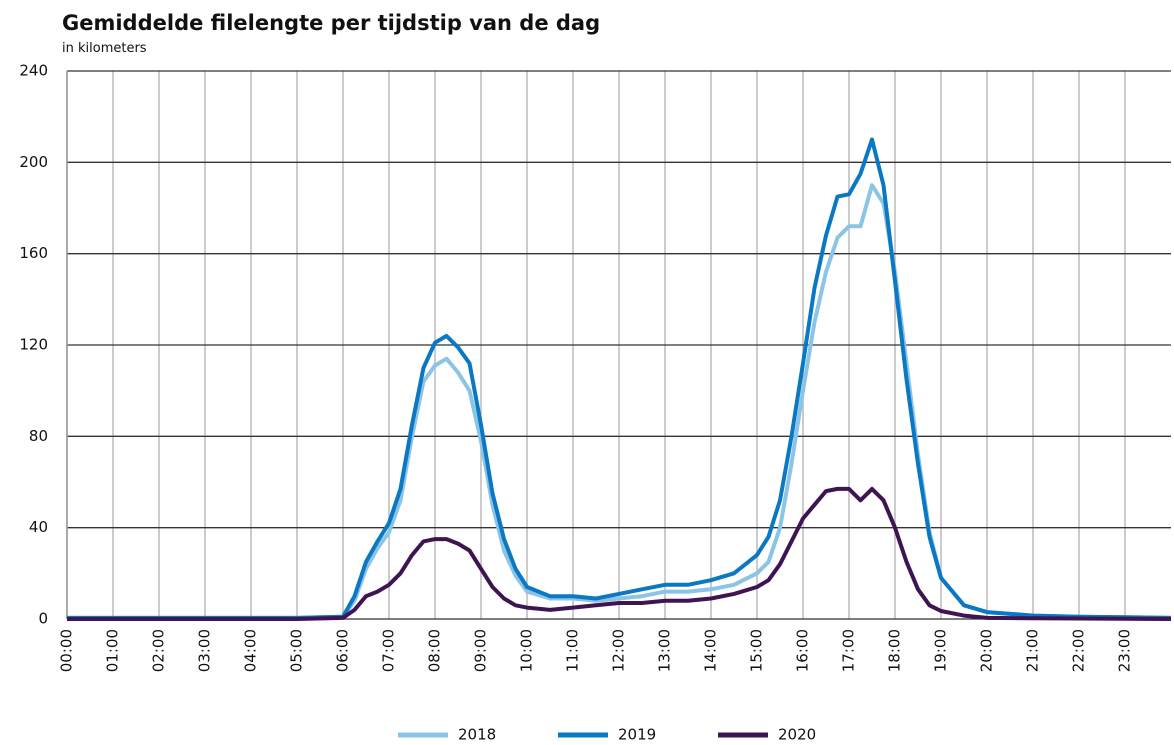 The image size is (1174, 745). Describe the element at coordinates (33, 253) in the screenshot. I see `y-tick-label: 160` at that location.